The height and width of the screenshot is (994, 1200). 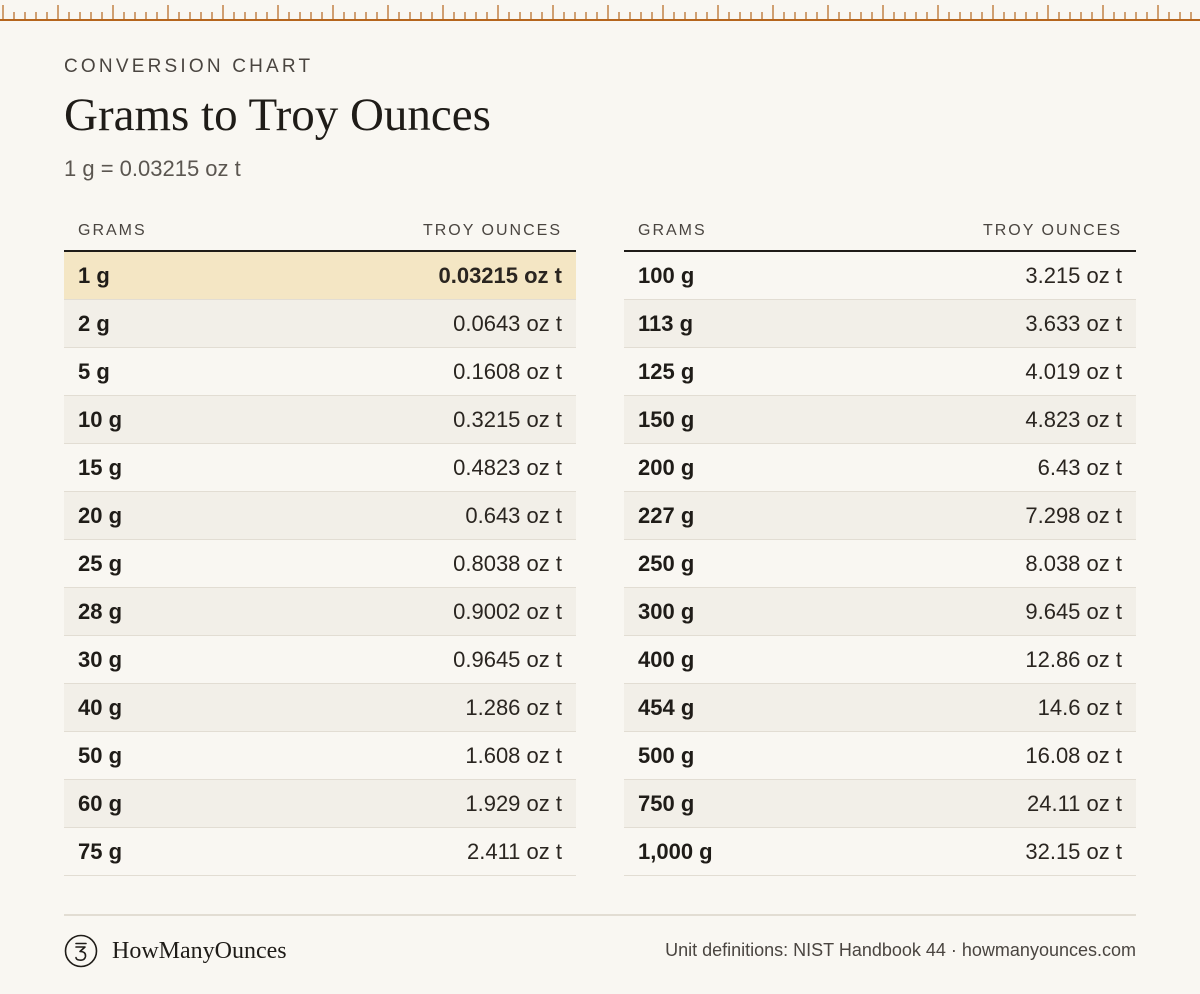 I want to click on table-row: 25 g 0.8038 oz t, so click(x=320, y=564).